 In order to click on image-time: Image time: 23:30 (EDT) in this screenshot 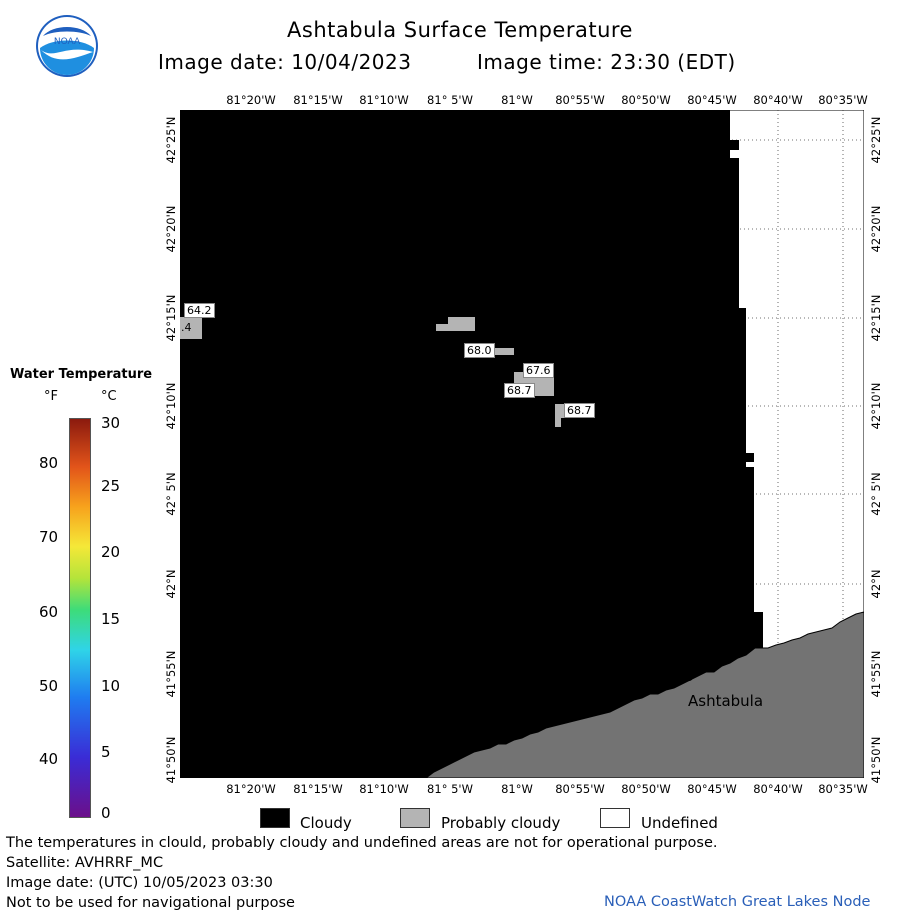, I will do `click(606, 62)`.